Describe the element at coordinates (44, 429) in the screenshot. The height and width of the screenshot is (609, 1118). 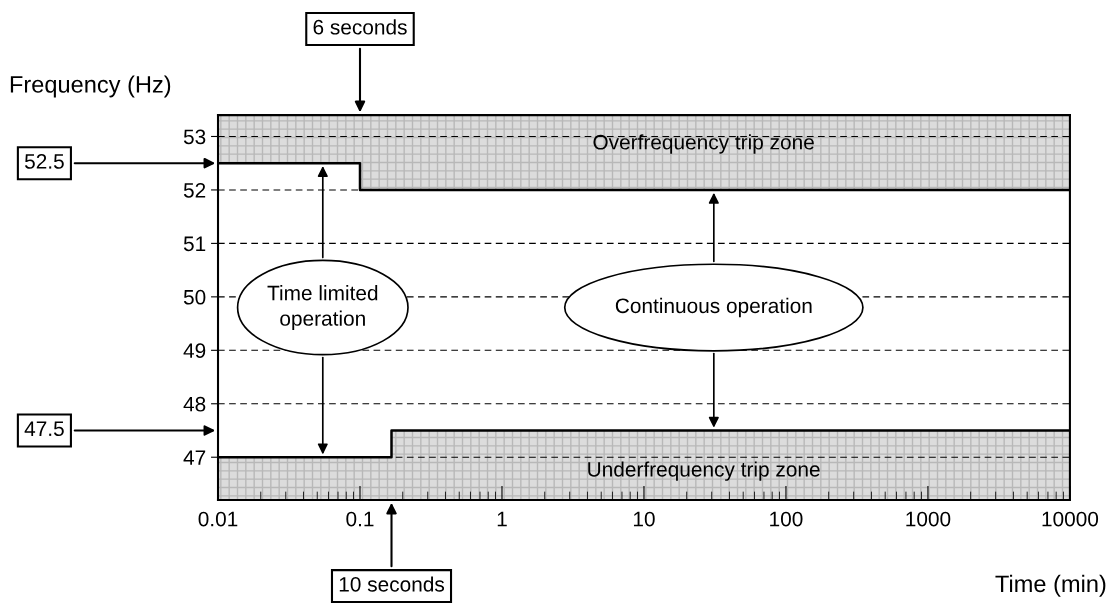
I see `text: 47.5` at that location.